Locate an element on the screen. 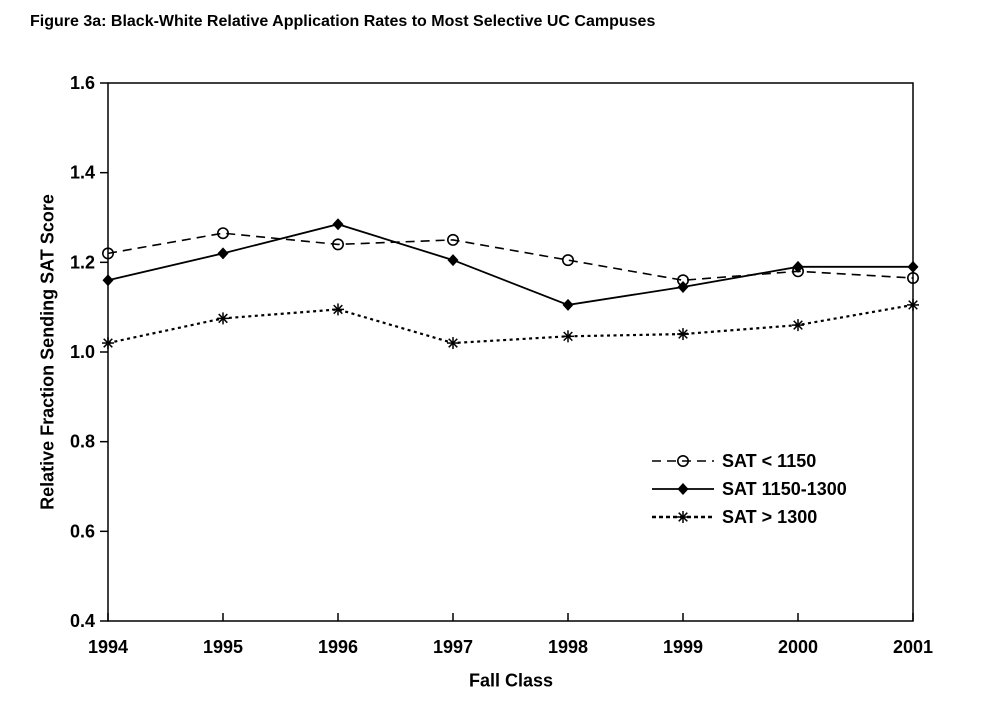 The height and width of the screenshot is (724, 991). y-tick-label: 1.2 is located at coordinates (82, 262).